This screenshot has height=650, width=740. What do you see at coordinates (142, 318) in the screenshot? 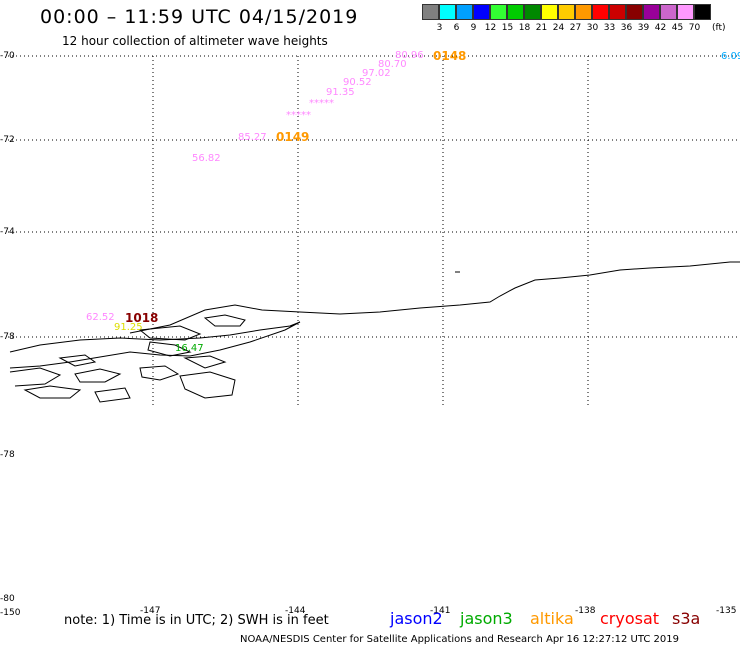
I see `pass-time-label: 1018` at bounding box center [142, 318].